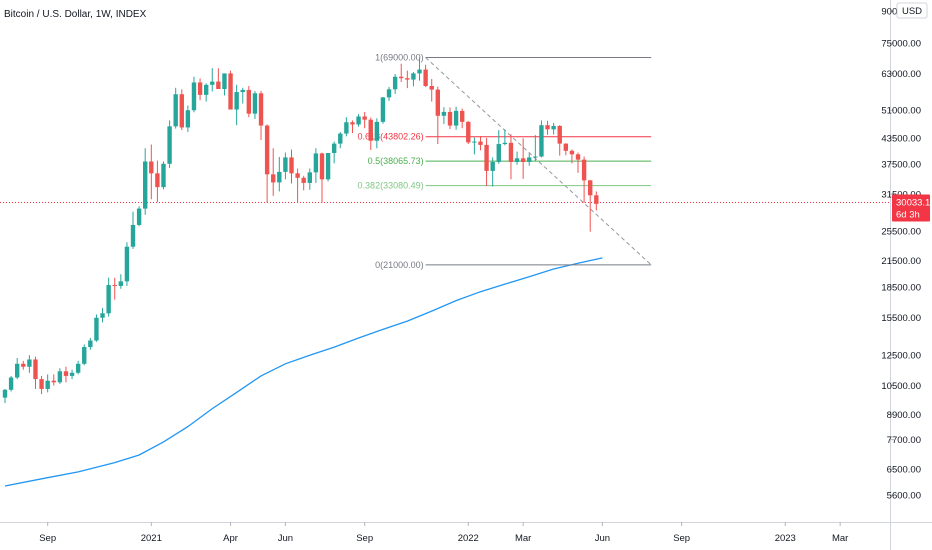  Describe the element at coordinates (399, 58) in the screenshot. I see `fib-level-label: 1(69000.00)` at that location.